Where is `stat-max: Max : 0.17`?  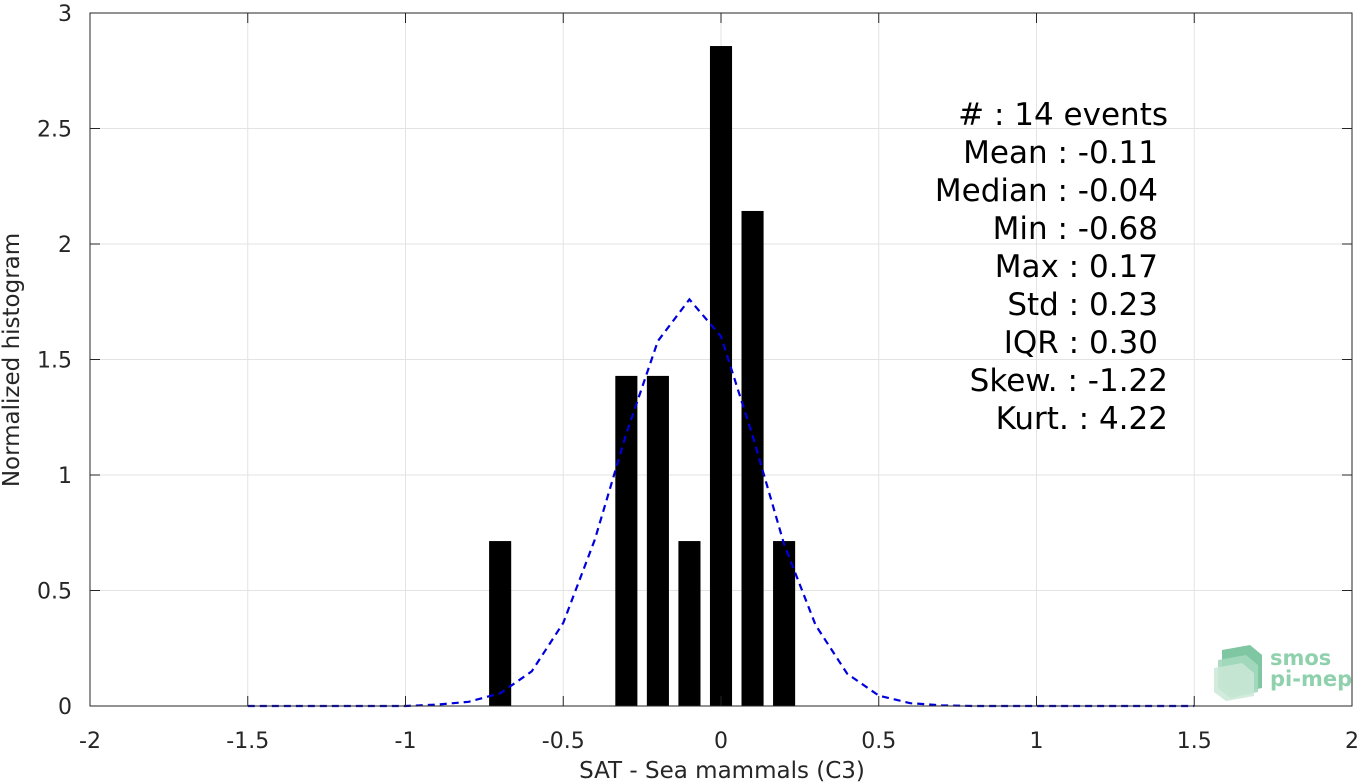 stat-max: Max : 0.17 is located at coordinates (1076, 267).